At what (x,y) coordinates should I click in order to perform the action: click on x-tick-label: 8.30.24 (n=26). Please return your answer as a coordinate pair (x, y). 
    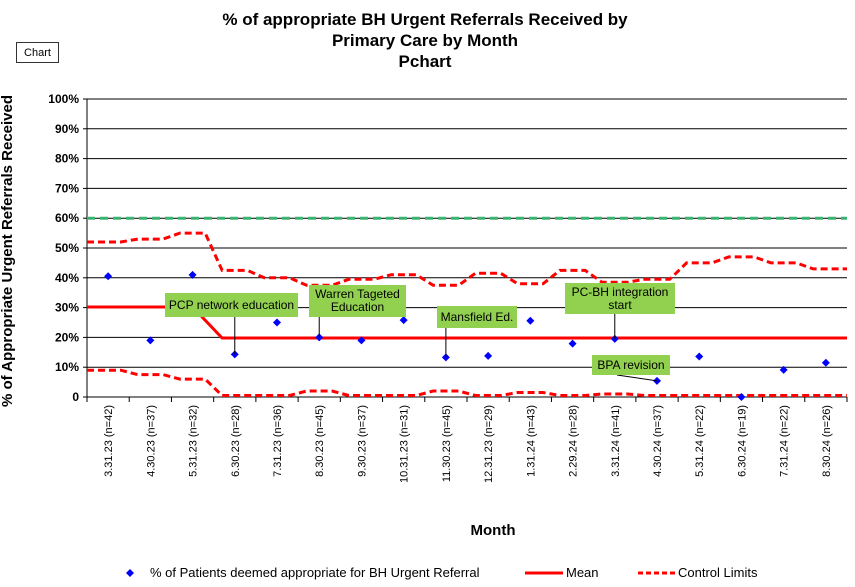
    Looking at the image, I should click on (827, 441).